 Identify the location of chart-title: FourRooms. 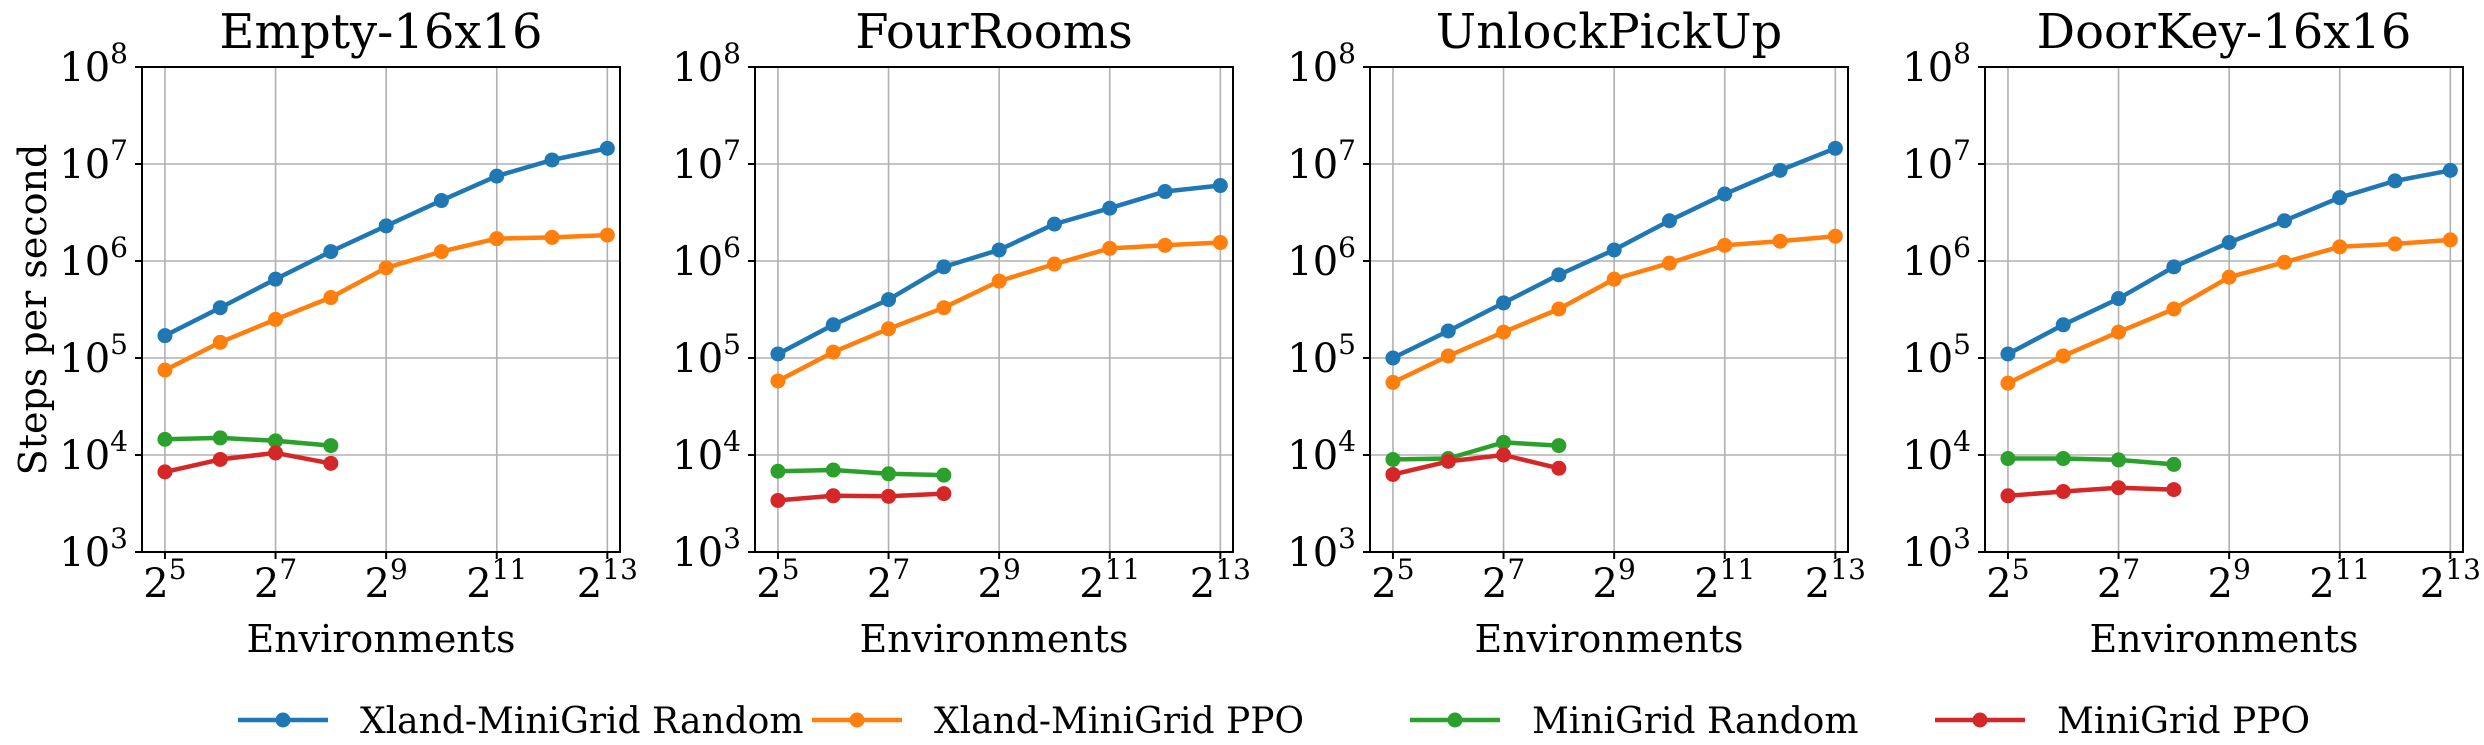
(994, 32).